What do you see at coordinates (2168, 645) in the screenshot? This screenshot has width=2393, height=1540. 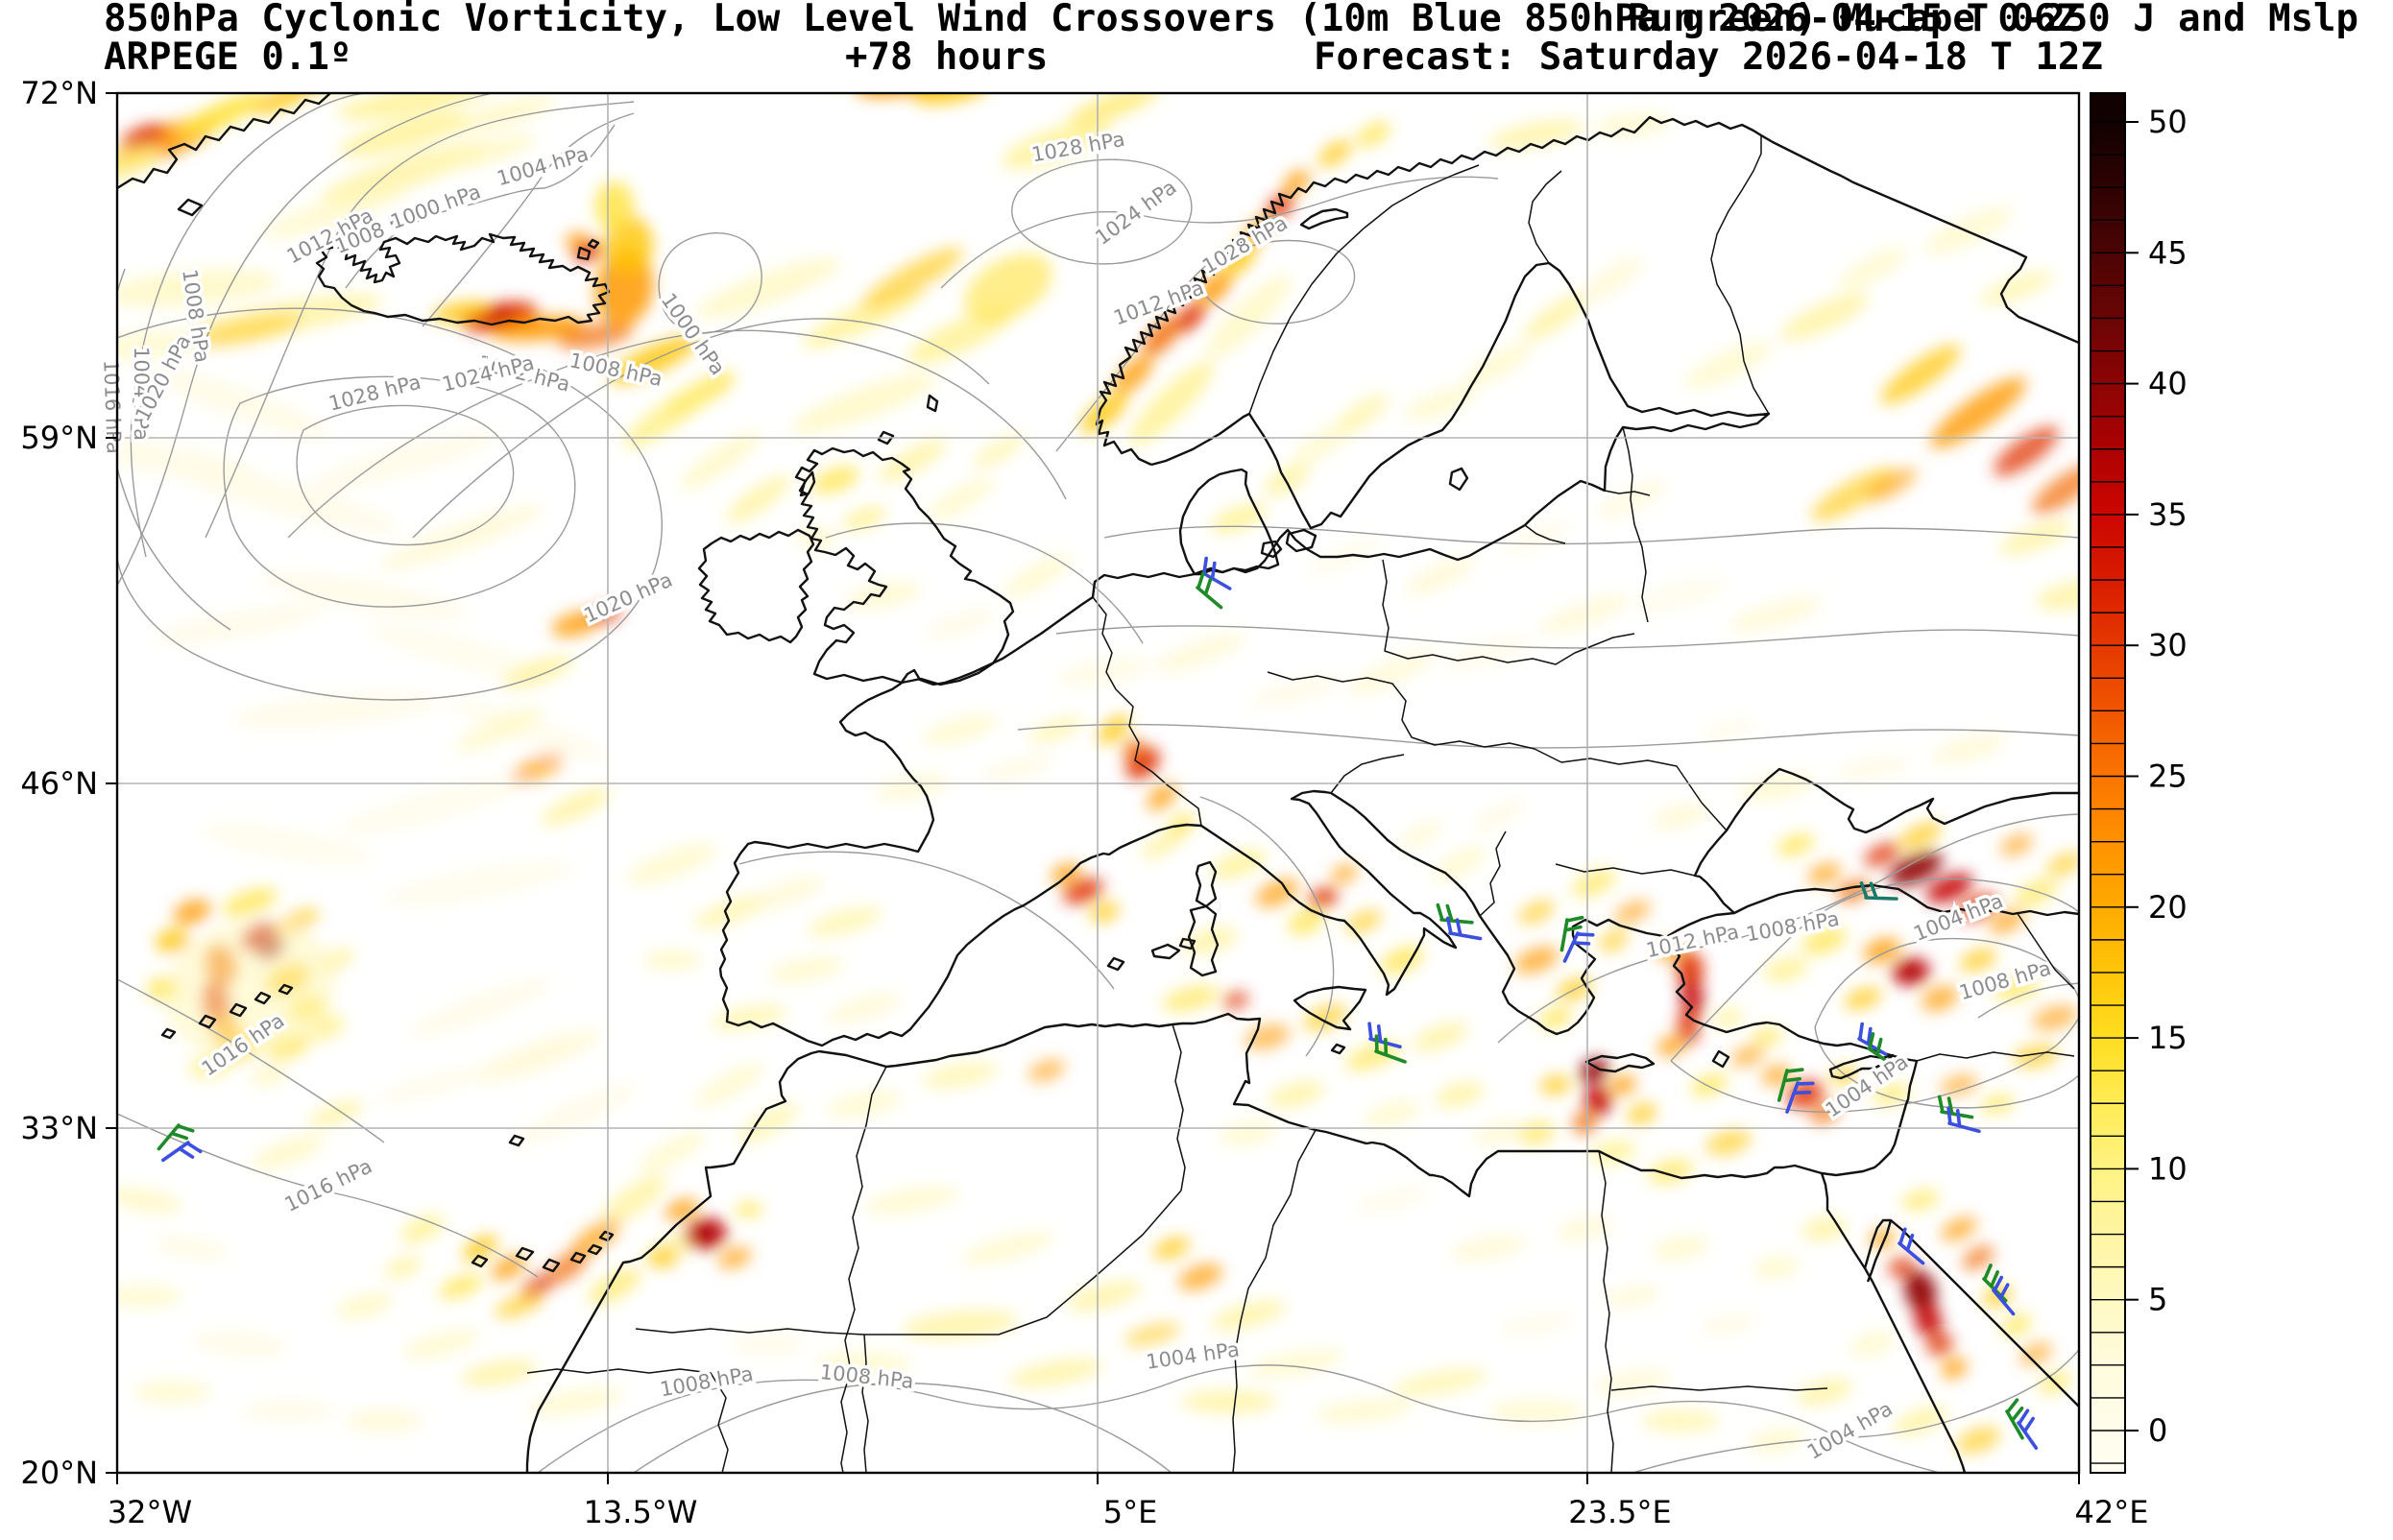 I see `colorbar-tick-label: 30` at bounding box center [2168, 645].